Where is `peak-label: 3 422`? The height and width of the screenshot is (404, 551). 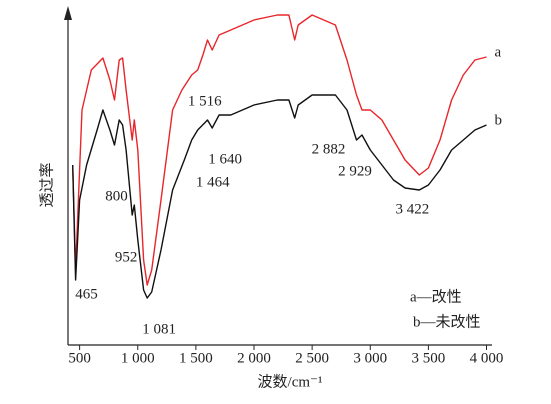 peak-label: 3 422 is located at coordinates (412, 209).